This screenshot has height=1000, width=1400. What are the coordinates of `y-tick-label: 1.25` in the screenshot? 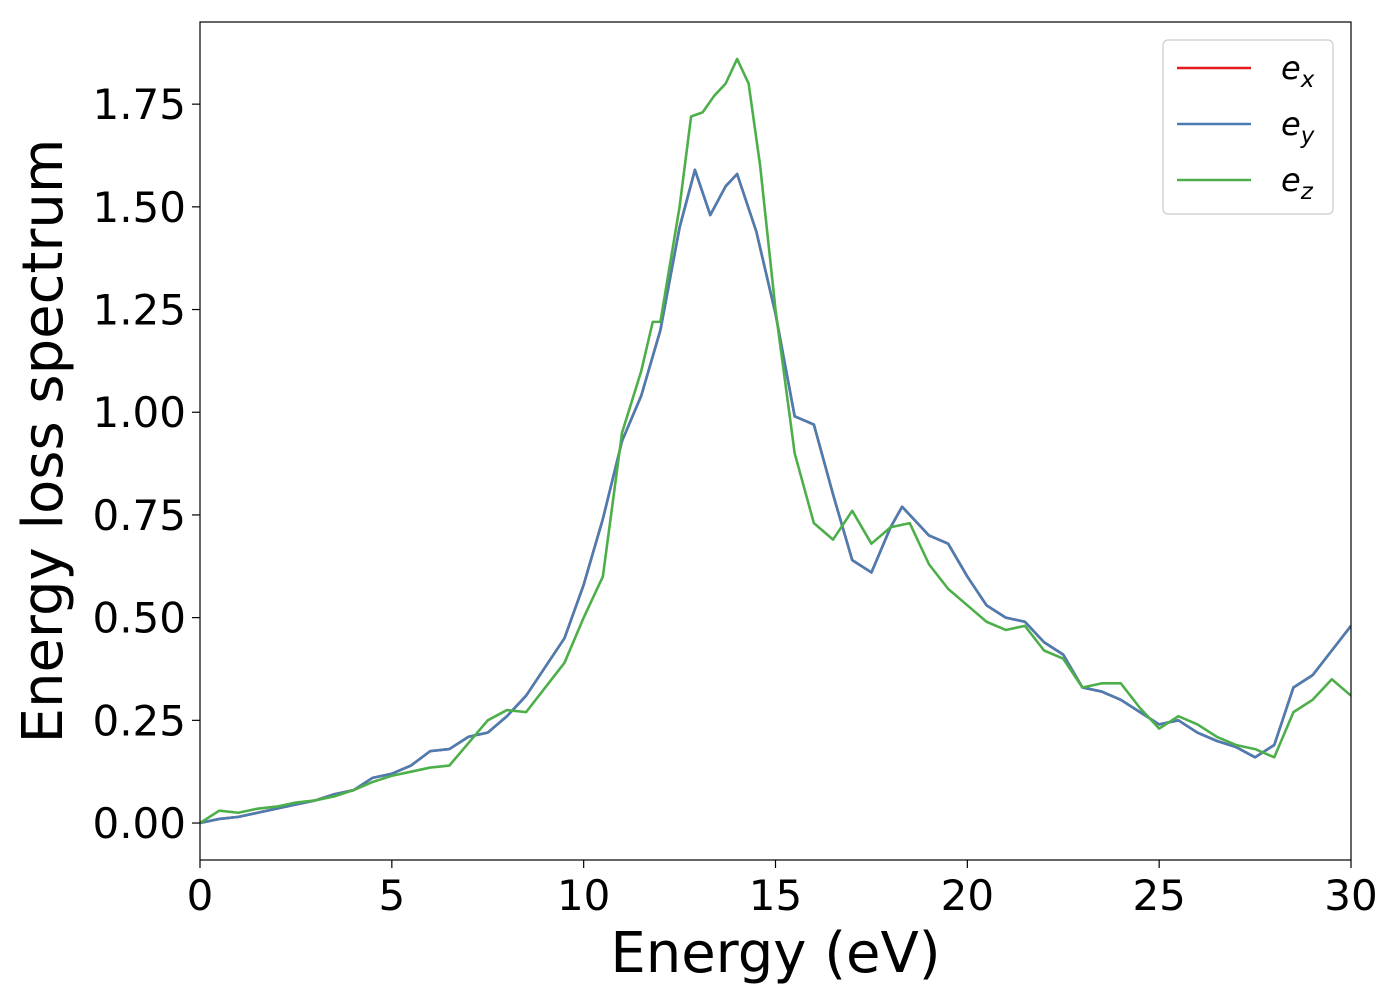 It's located at (139, 310).